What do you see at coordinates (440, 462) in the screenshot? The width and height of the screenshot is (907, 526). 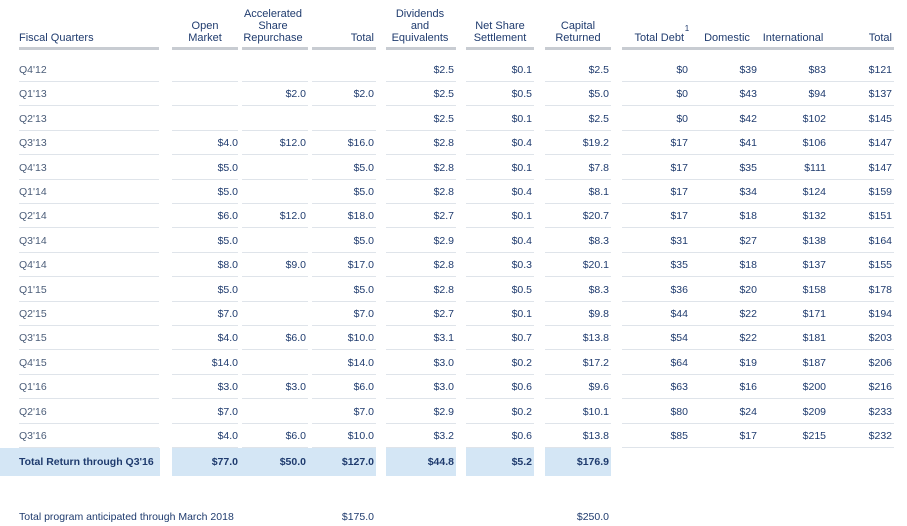 I see `total-row-dividends: $44.8` at bounding box center [440, 462].